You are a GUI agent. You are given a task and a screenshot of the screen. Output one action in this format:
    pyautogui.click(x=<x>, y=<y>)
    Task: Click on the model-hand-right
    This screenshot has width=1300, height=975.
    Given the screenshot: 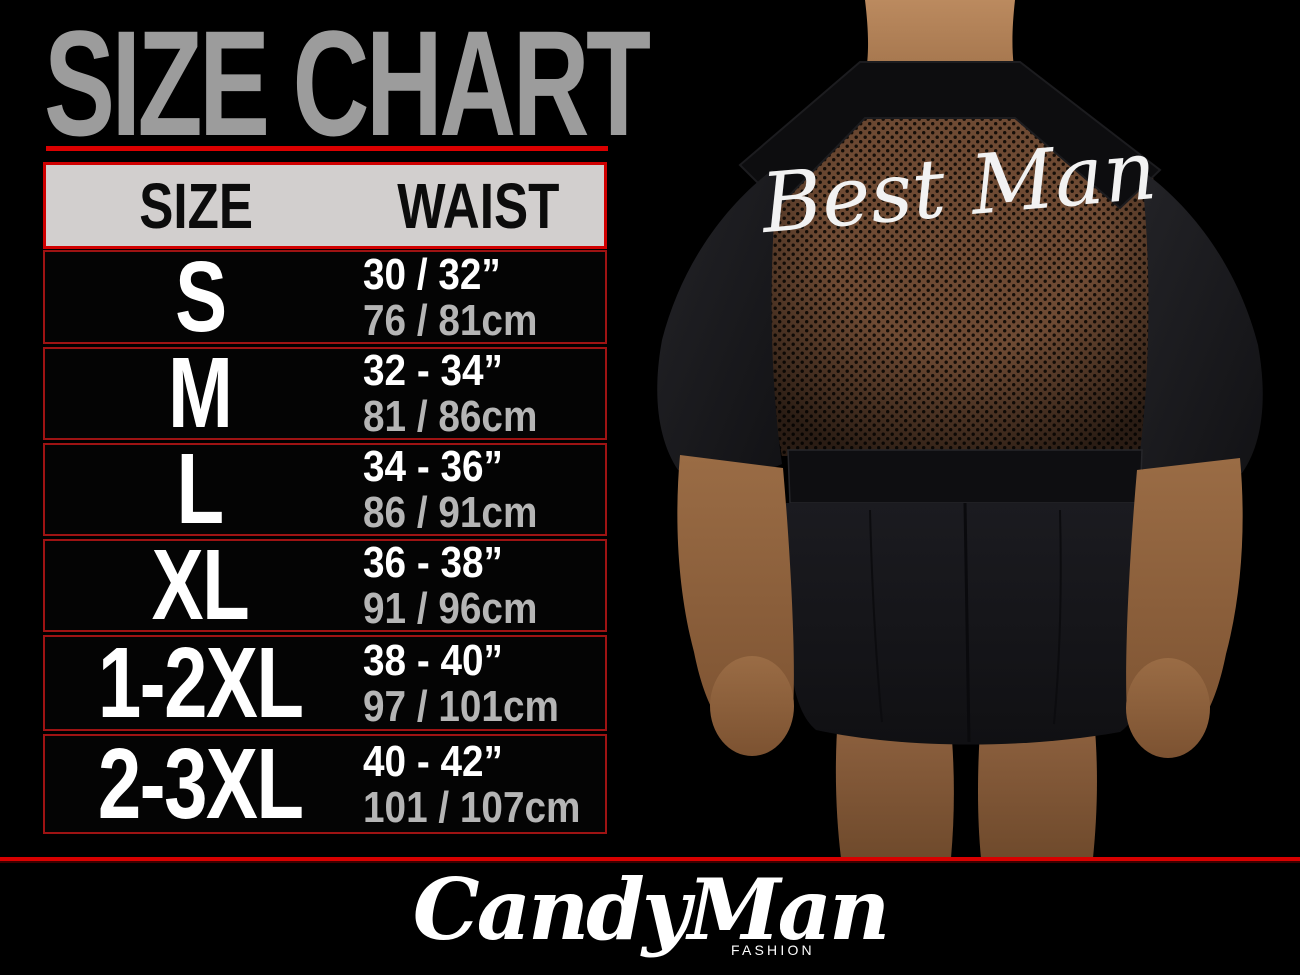 What is the action you would take?
    pyautogui.click(x=1168, y=708)
    